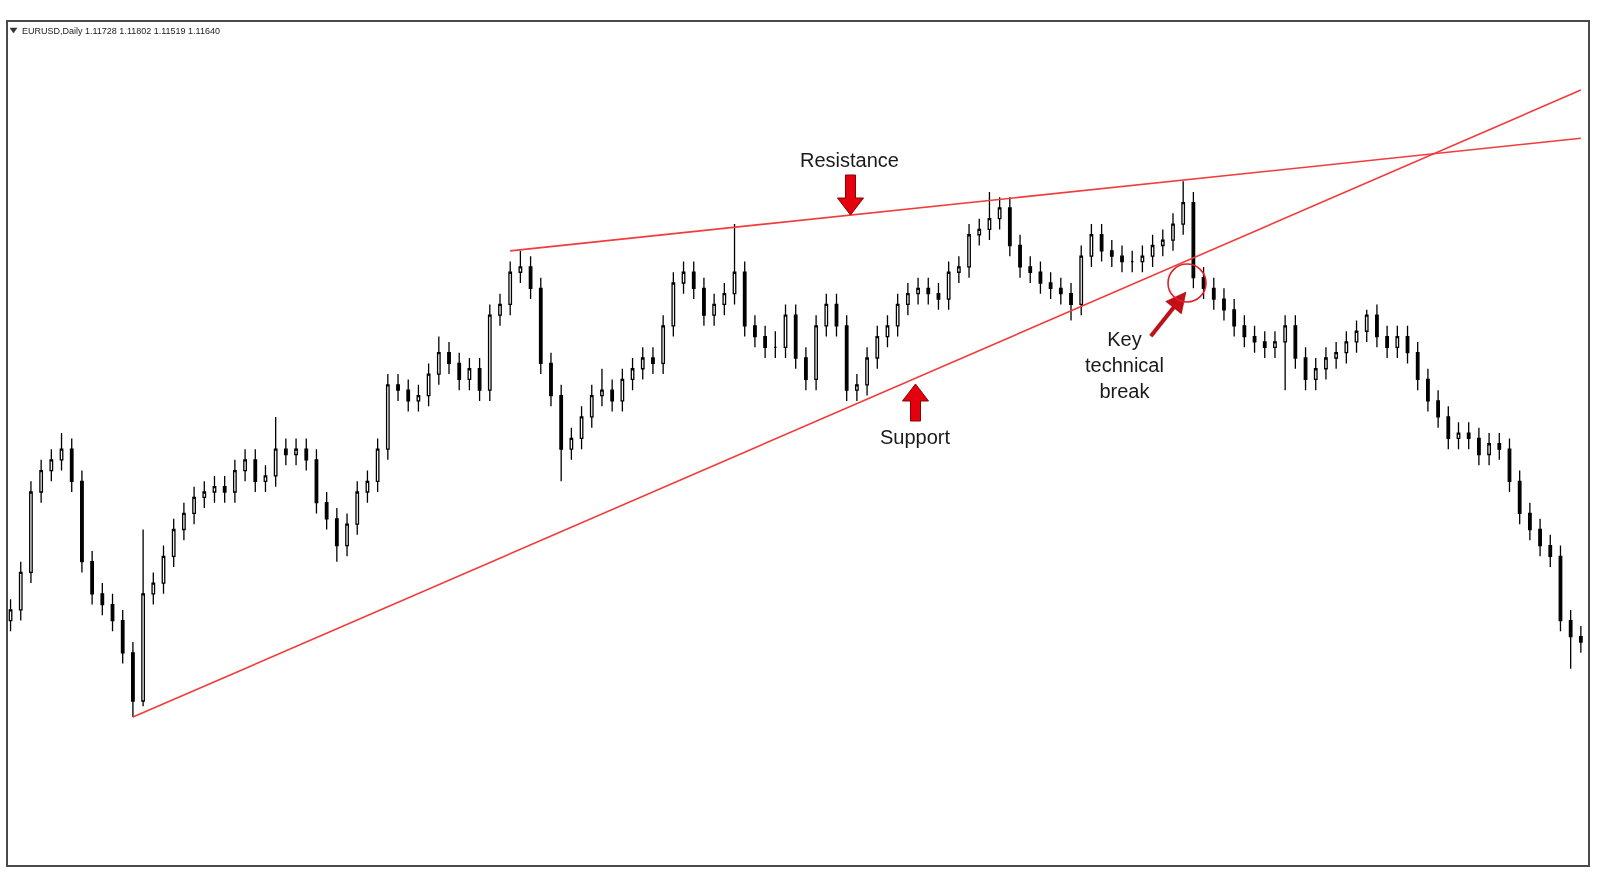 The height and width of the screenshot is (881, 1600). Describe the element at coordinates (1124, 365) in the screenshot. I see `annotation: Key technical break` at that location.